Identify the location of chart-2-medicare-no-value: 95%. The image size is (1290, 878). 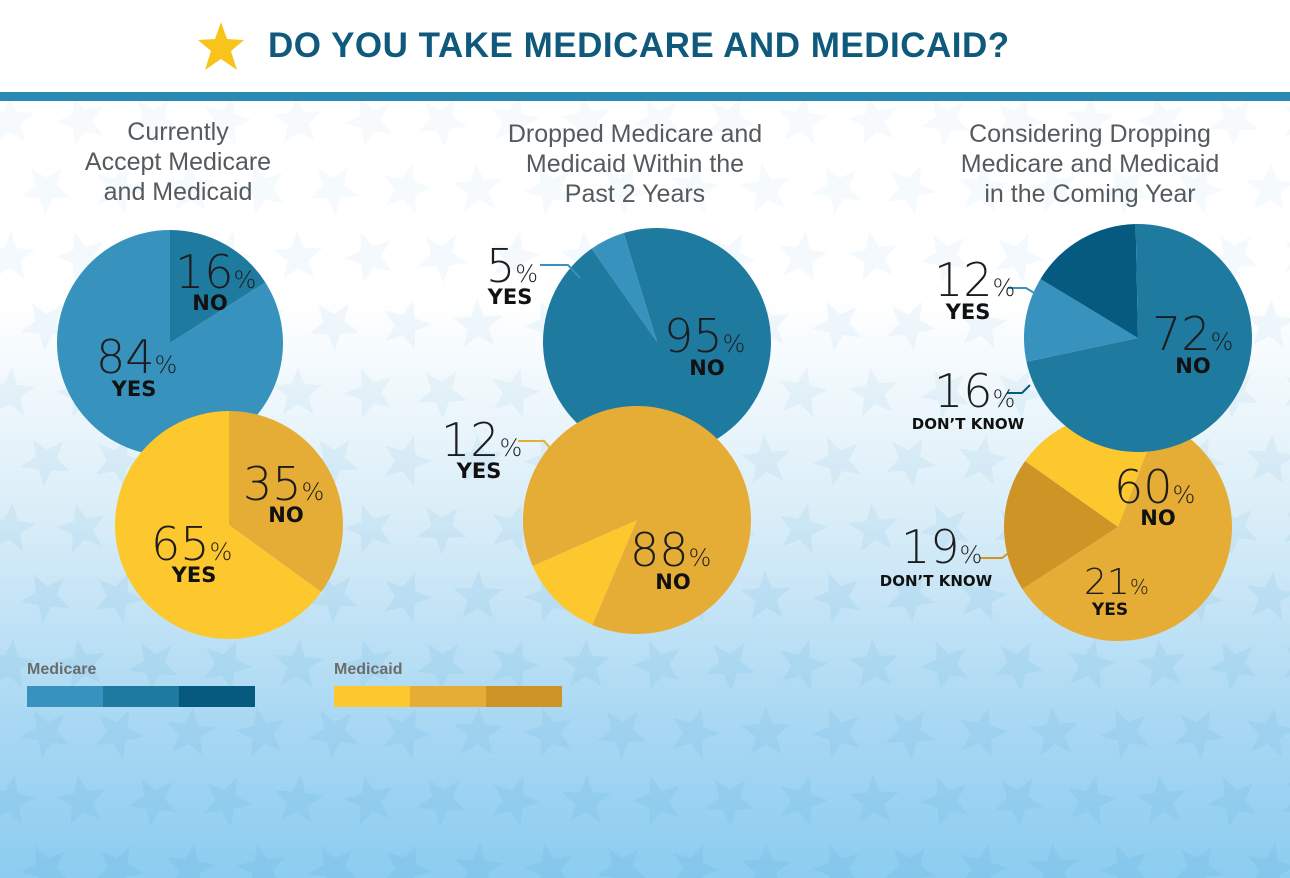
(704, 336).